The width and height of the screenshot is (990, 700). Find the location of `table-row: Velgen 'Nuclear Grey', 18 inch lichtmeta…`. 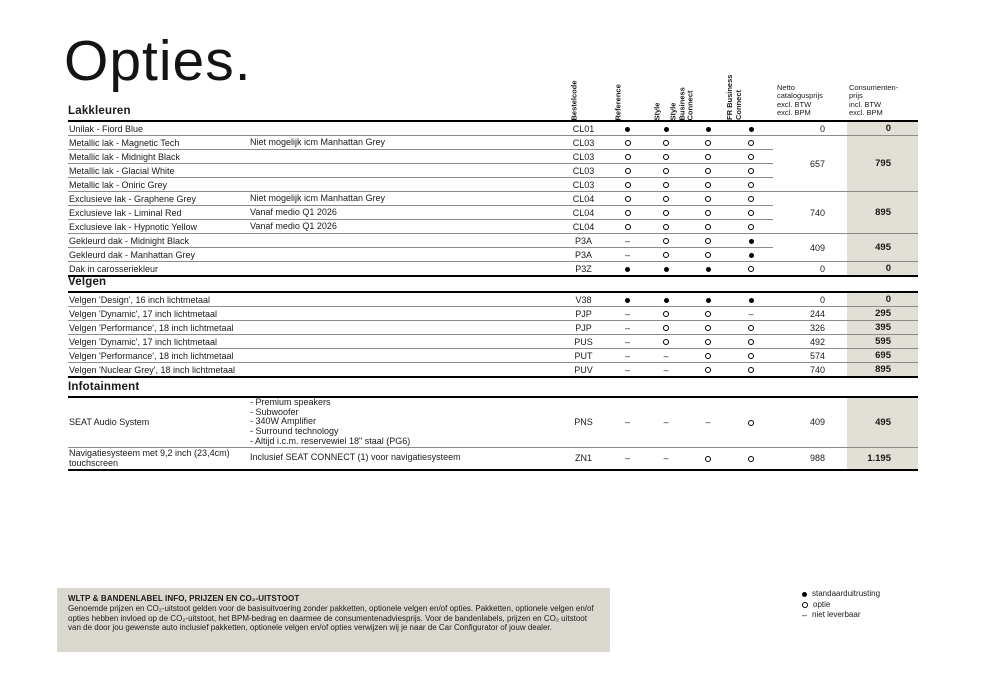

table-row: Velgen 'Nuclear Grey', 18 inch lichtmeta… is located at coordinates (493, 370).